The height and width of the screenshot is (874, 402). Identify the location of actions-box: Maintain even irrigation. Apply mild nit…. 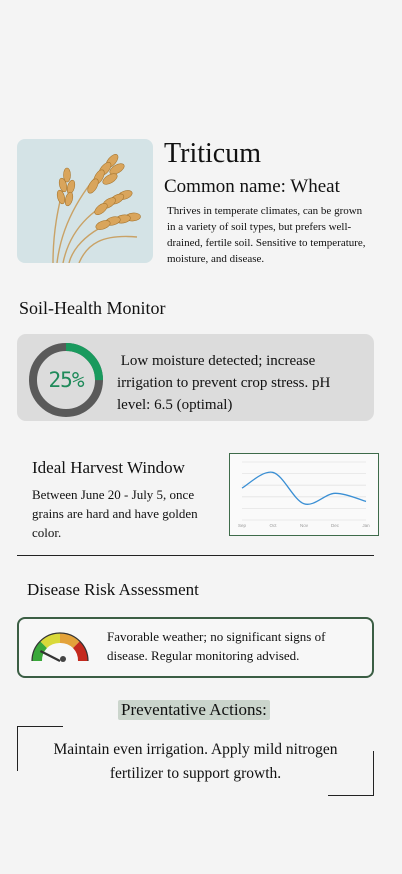
(195, 761).